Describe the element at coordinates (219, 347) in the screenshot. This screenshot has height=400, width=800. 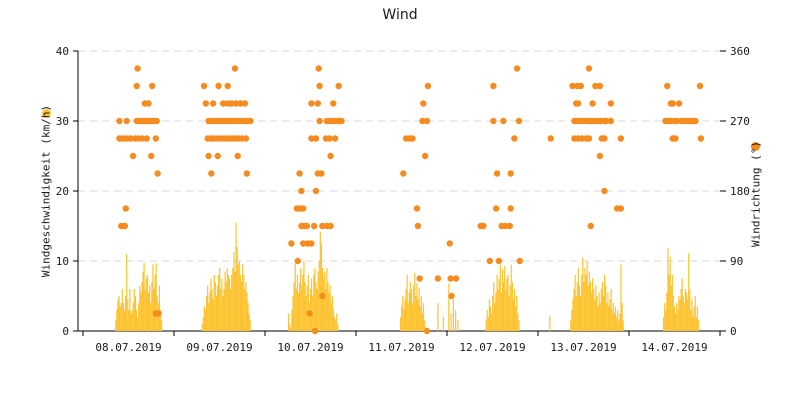
I see `x-tick-label: 09.07.2019` at that location.